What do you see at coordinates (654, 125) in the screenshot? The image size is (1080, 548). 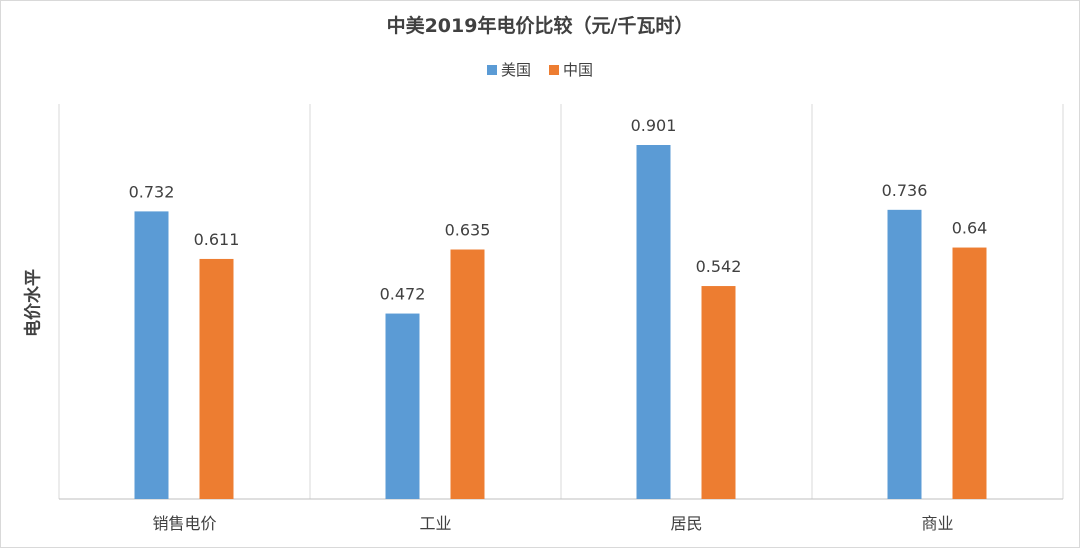 I see `data-label-series-0-cat-2: 0.901` at bounding box center [654, 125].